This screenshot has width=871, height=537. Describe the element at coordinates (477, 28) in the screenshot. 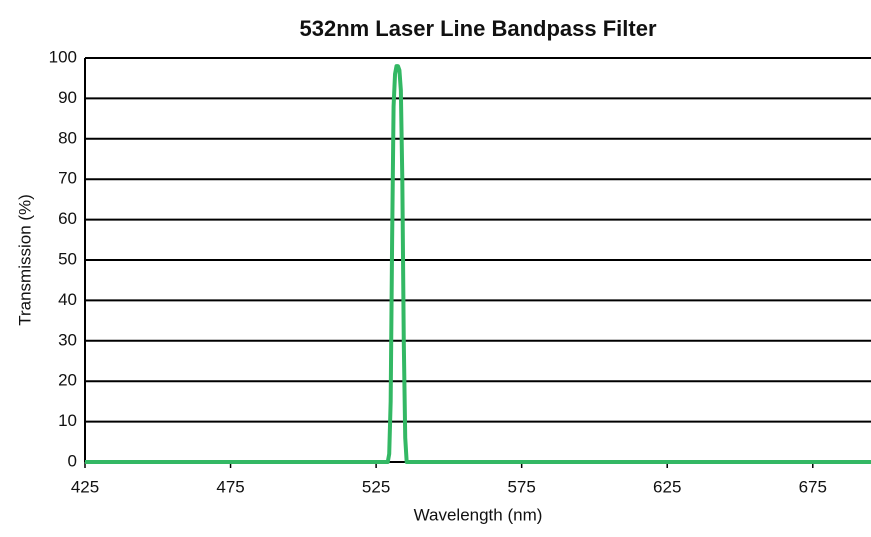

I see `chart-title: 532nm Laser Line Bandpass Filter` at that location.